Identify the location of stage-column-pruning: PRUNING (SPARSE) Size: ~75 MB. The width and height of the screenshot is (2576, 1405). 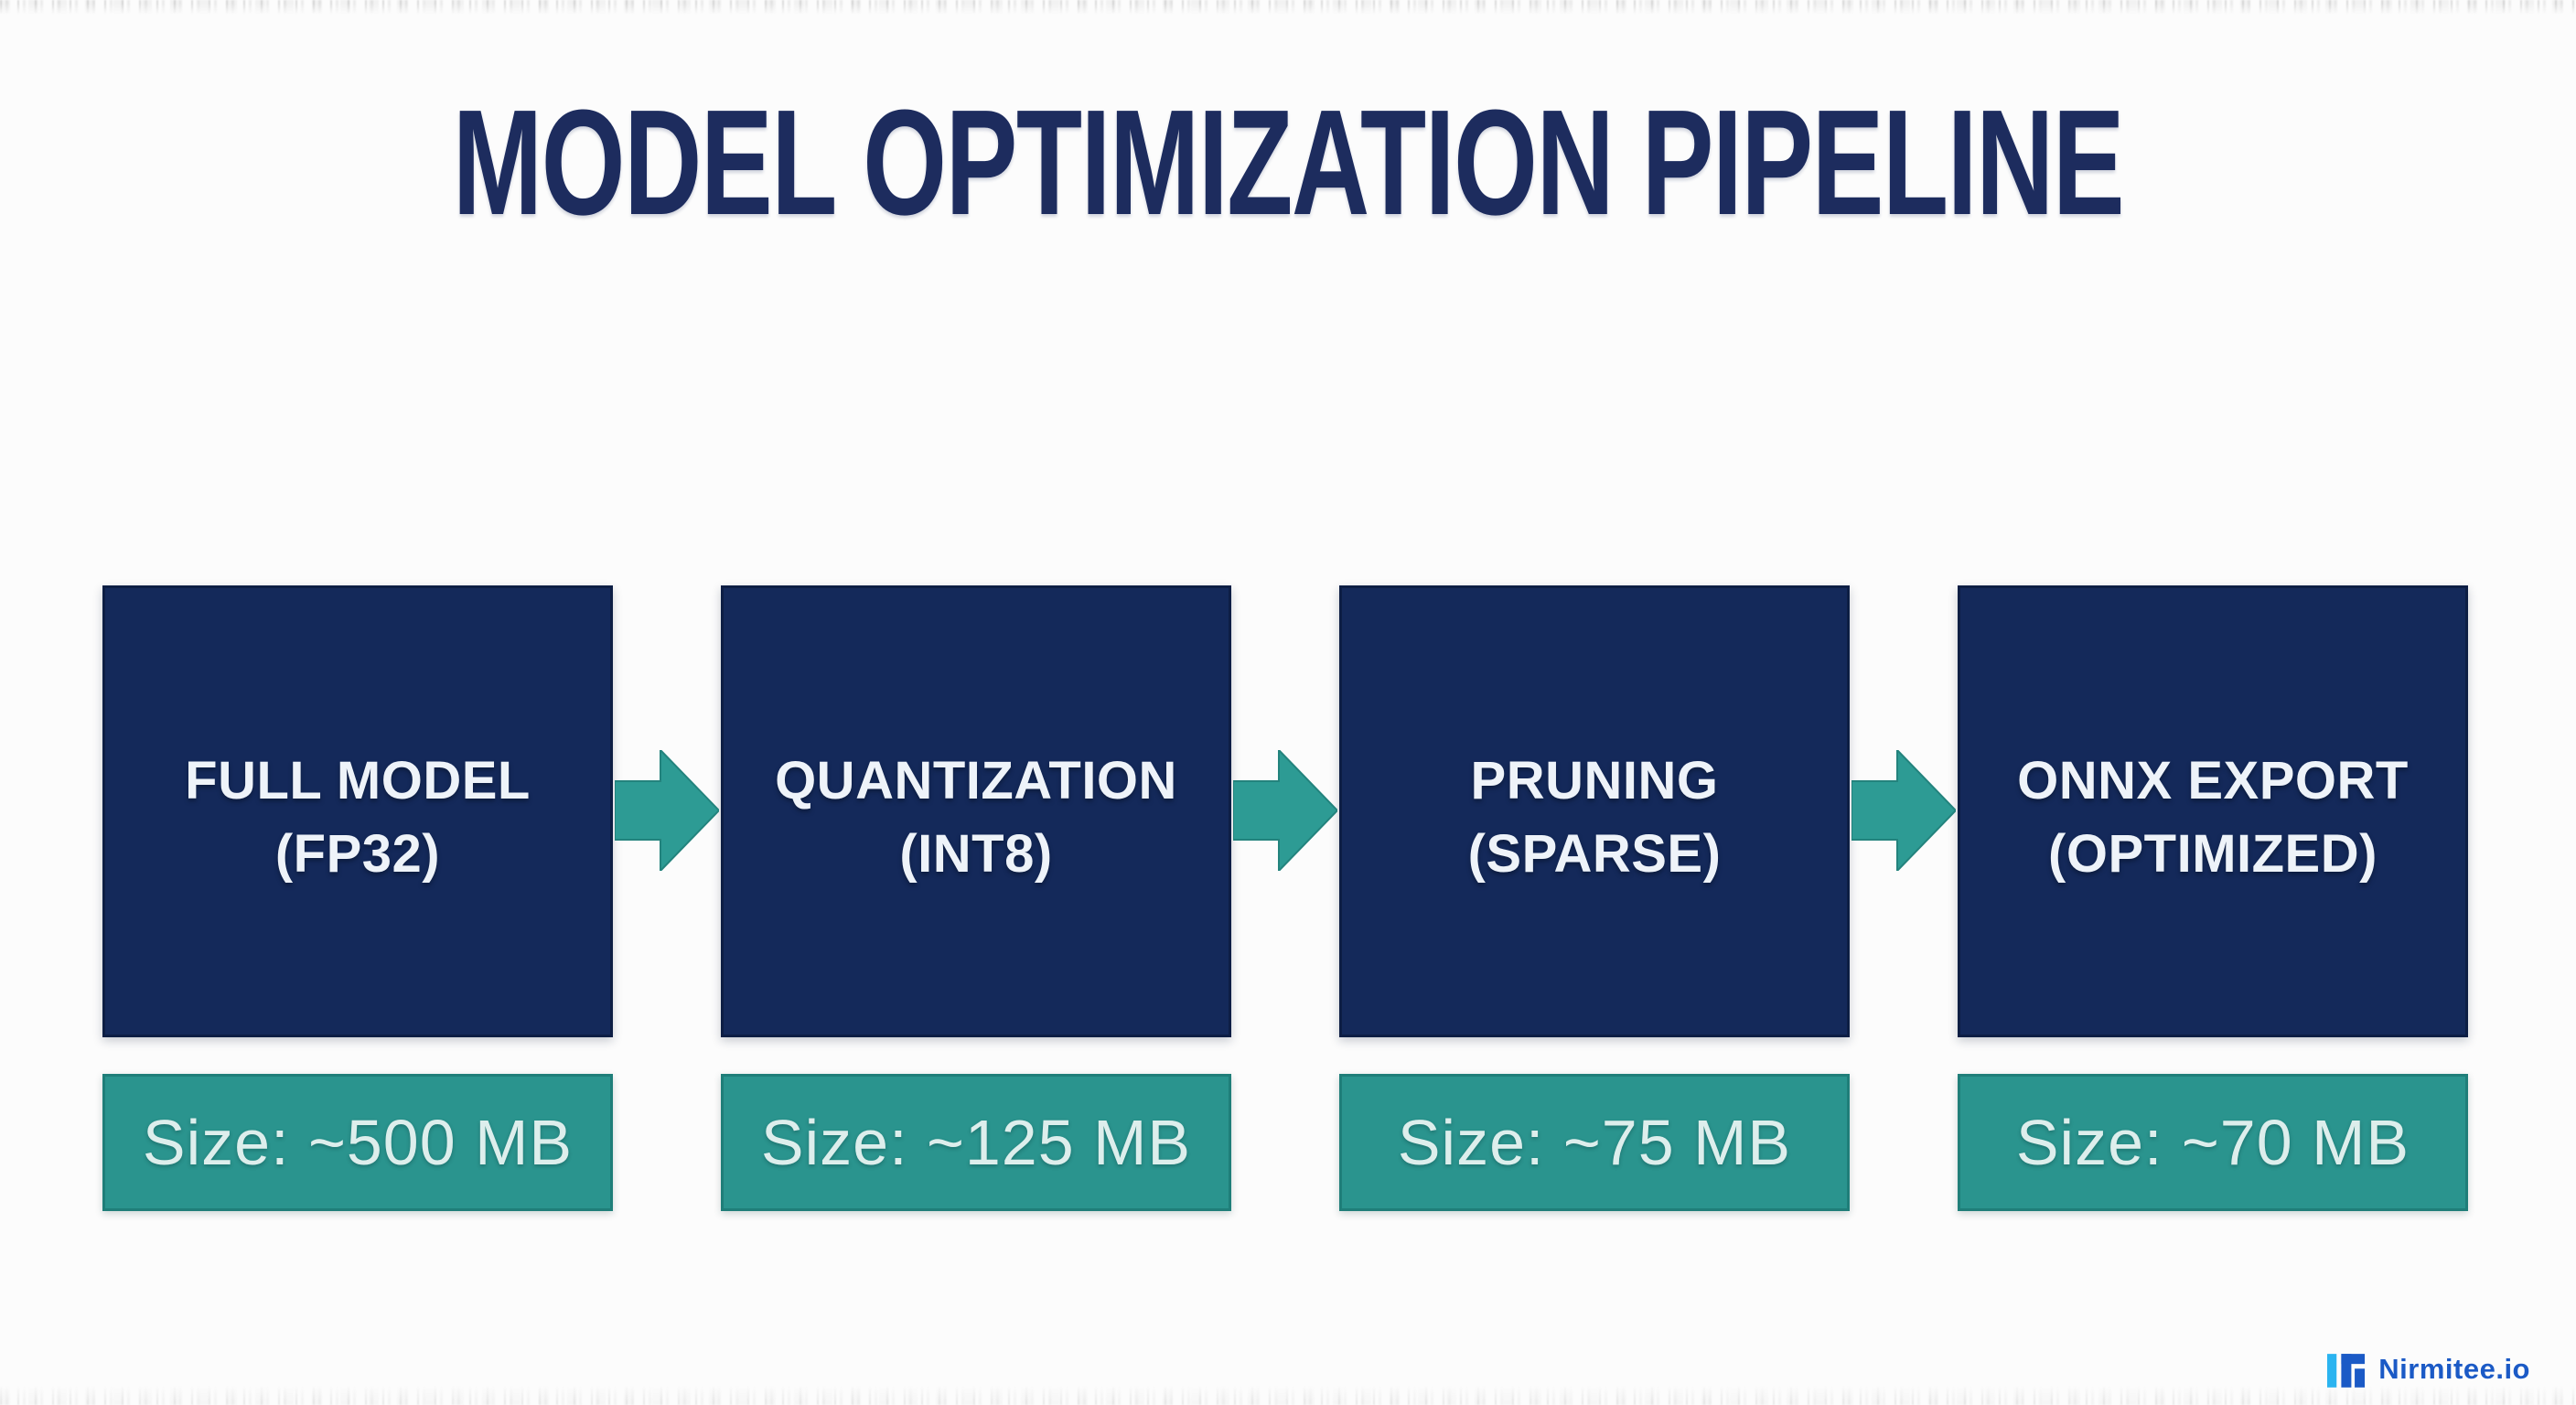
(1595, 898).